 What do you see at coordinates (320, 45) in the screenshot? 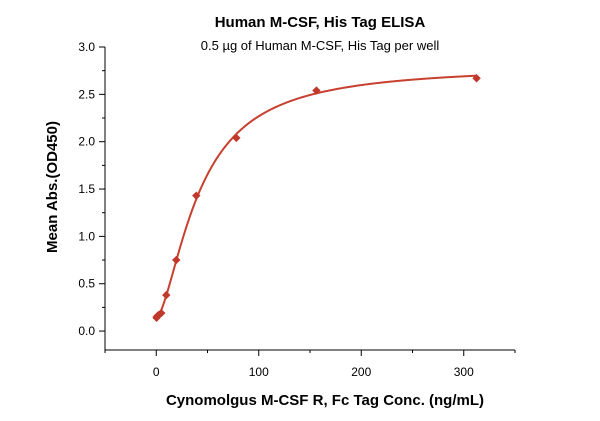
I see `chart-subtitle: 0.5 µg of Human M-CSF, His Tag per well` at bounding box center [320, 45].